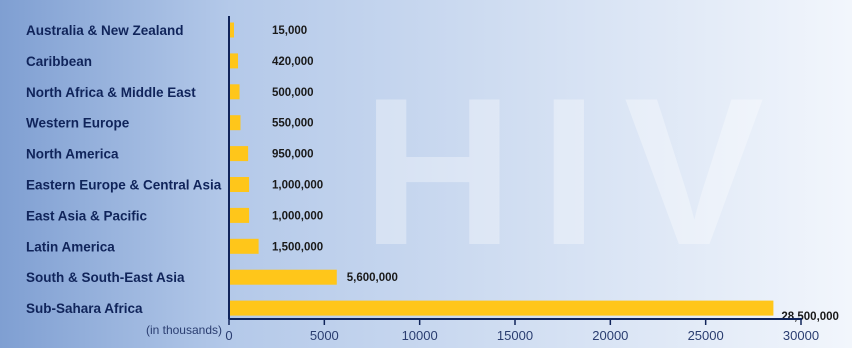  Describe the element at coordinates (515, 335) in the screenshot. I see `x-tick-label: 15000` at that location.